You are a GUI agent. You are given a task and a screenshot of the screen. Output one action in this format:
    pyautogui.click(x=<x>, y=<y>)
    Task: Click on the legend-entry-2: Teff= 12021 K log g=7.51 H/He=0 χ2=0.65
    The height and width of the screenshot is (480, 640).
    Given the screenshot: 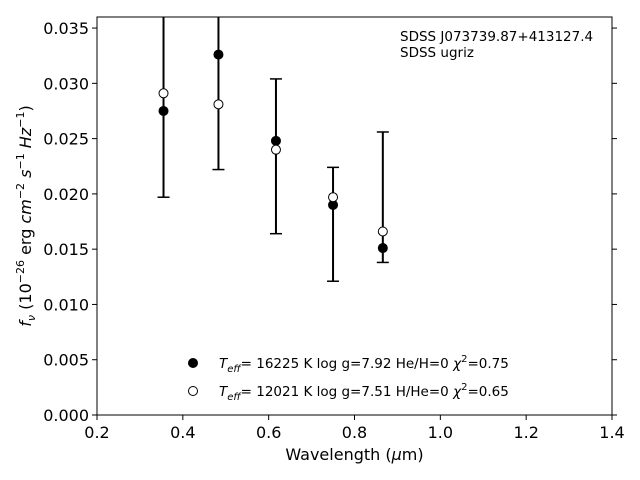 What is the action you would take?
    pyautogui.click(x=364, y=392)
    